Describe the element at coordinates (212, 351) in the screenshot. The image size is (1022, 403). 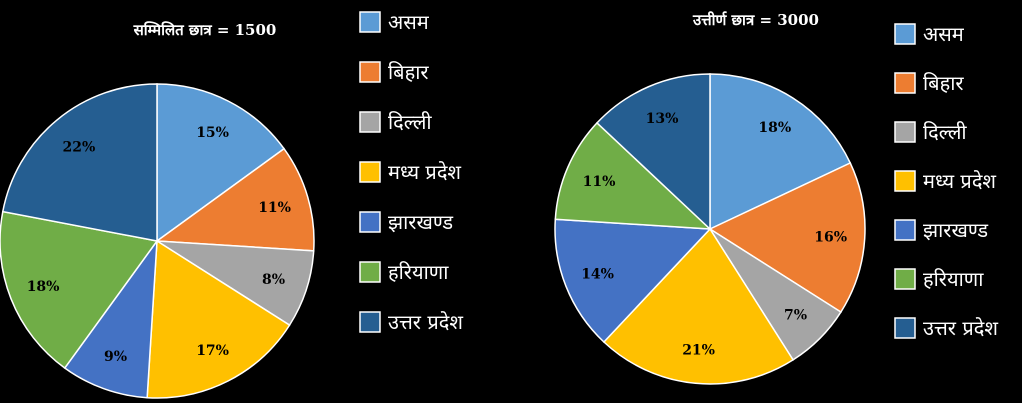
I see `pie1-data-label-4: 17%` at that location.